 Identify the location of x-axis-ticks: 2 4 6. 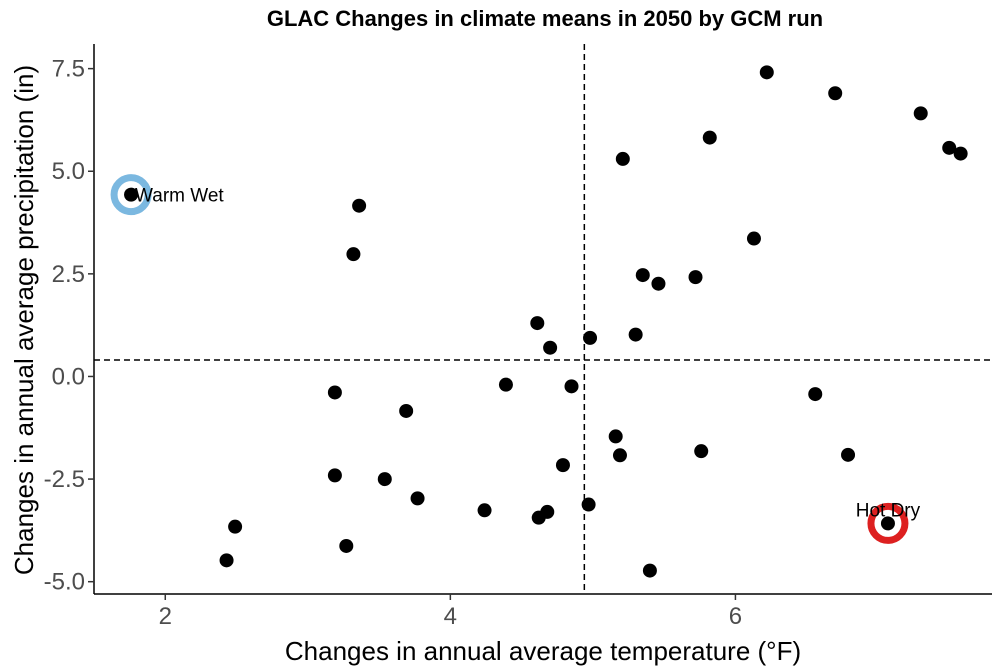
(450, 612).